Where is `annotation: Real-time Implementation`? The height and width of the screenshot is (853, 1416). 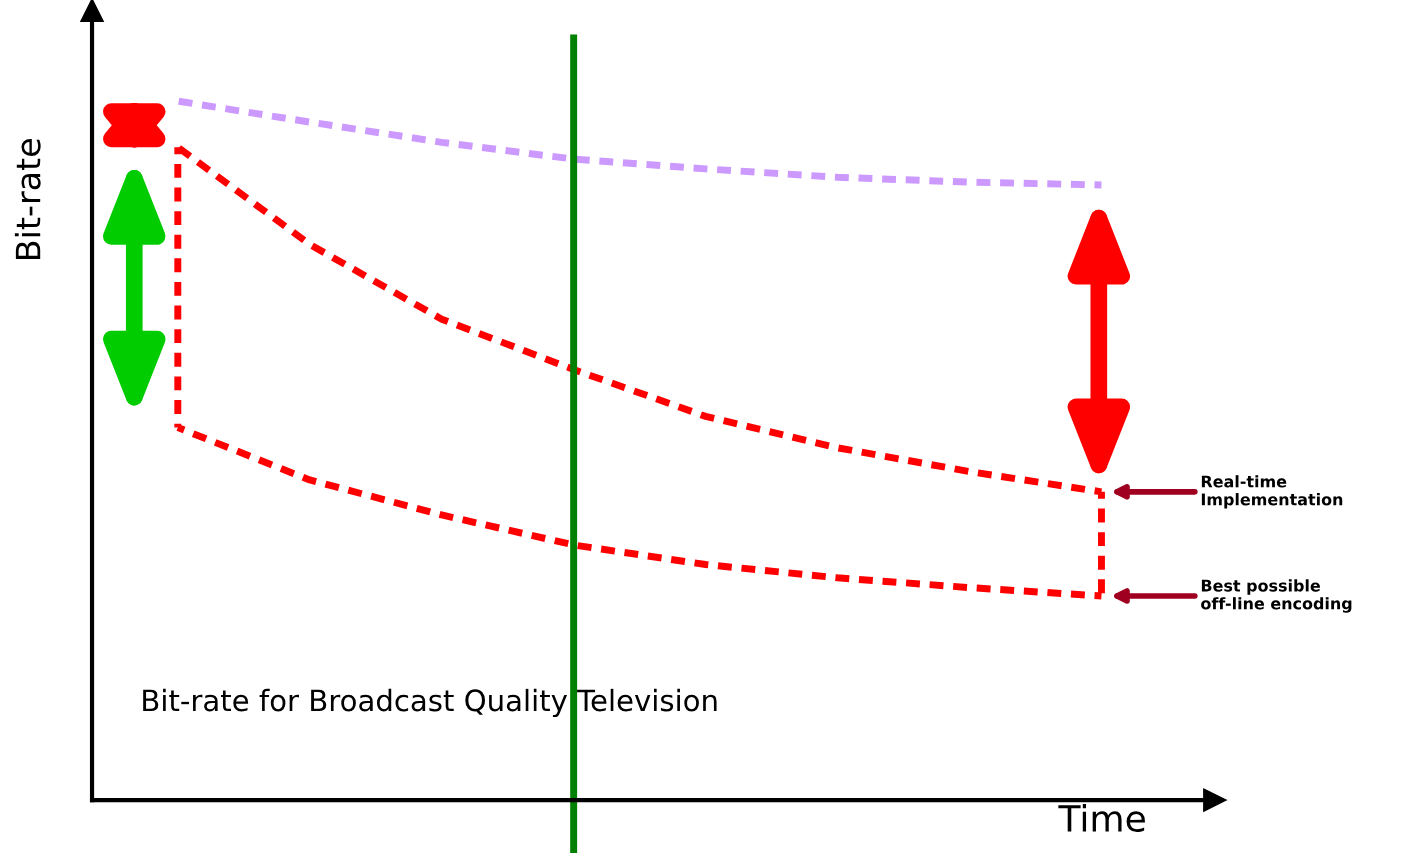 annotation: Real-time Implementation is located at coordinates (1272, 492).